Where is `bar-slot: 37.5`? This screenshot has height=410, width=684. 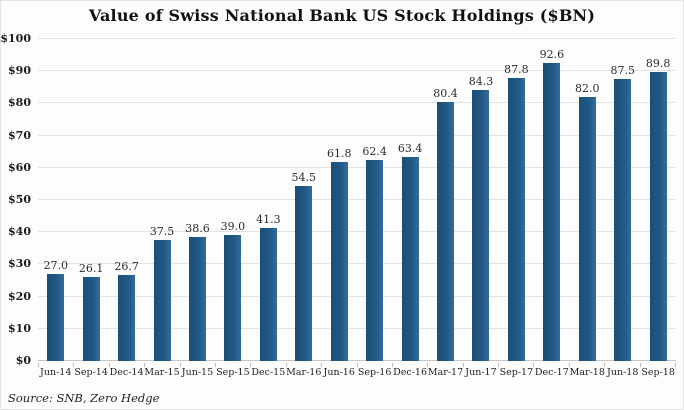
bar-slot: 37.5 is located at coordinates (161, 200).